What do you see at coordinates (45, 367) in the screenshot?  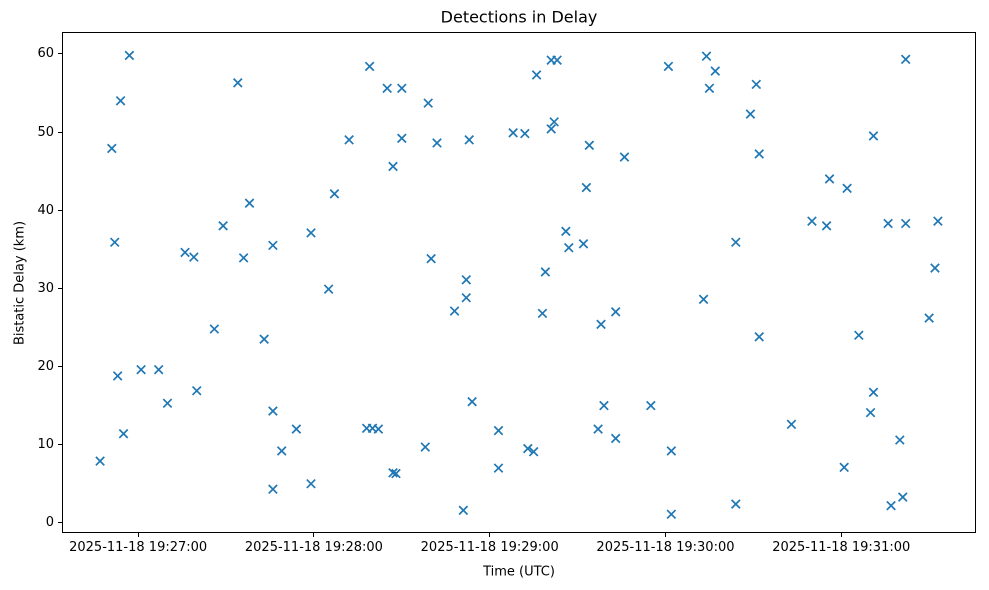 I see `y-tick-label: 20` at bounding box center [45, 367].